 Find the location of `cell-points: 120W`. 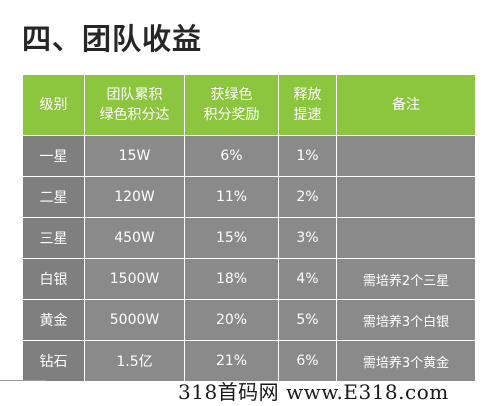

cell-points: 120W is located at coordinates (134, 197).